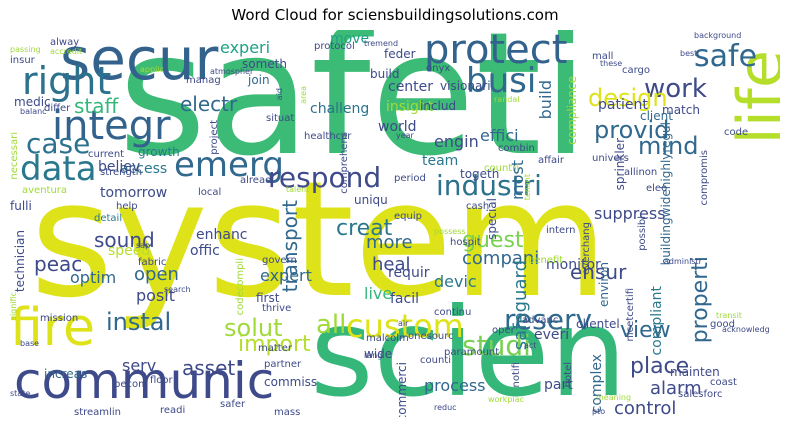 The image size is (790, 427). Describe the element at coordinates (546, 260) in the screenshot. I see `word-benefit: benefit` at that location.